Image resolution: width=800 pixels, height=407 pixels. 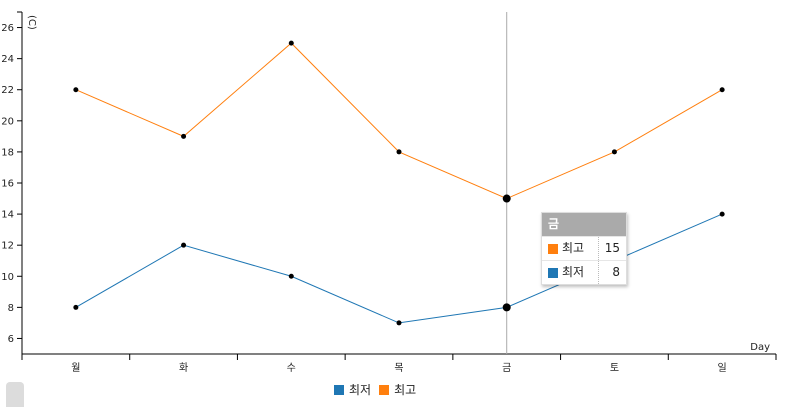 I want to click on scroll-handle, so click(x=15, y=394).